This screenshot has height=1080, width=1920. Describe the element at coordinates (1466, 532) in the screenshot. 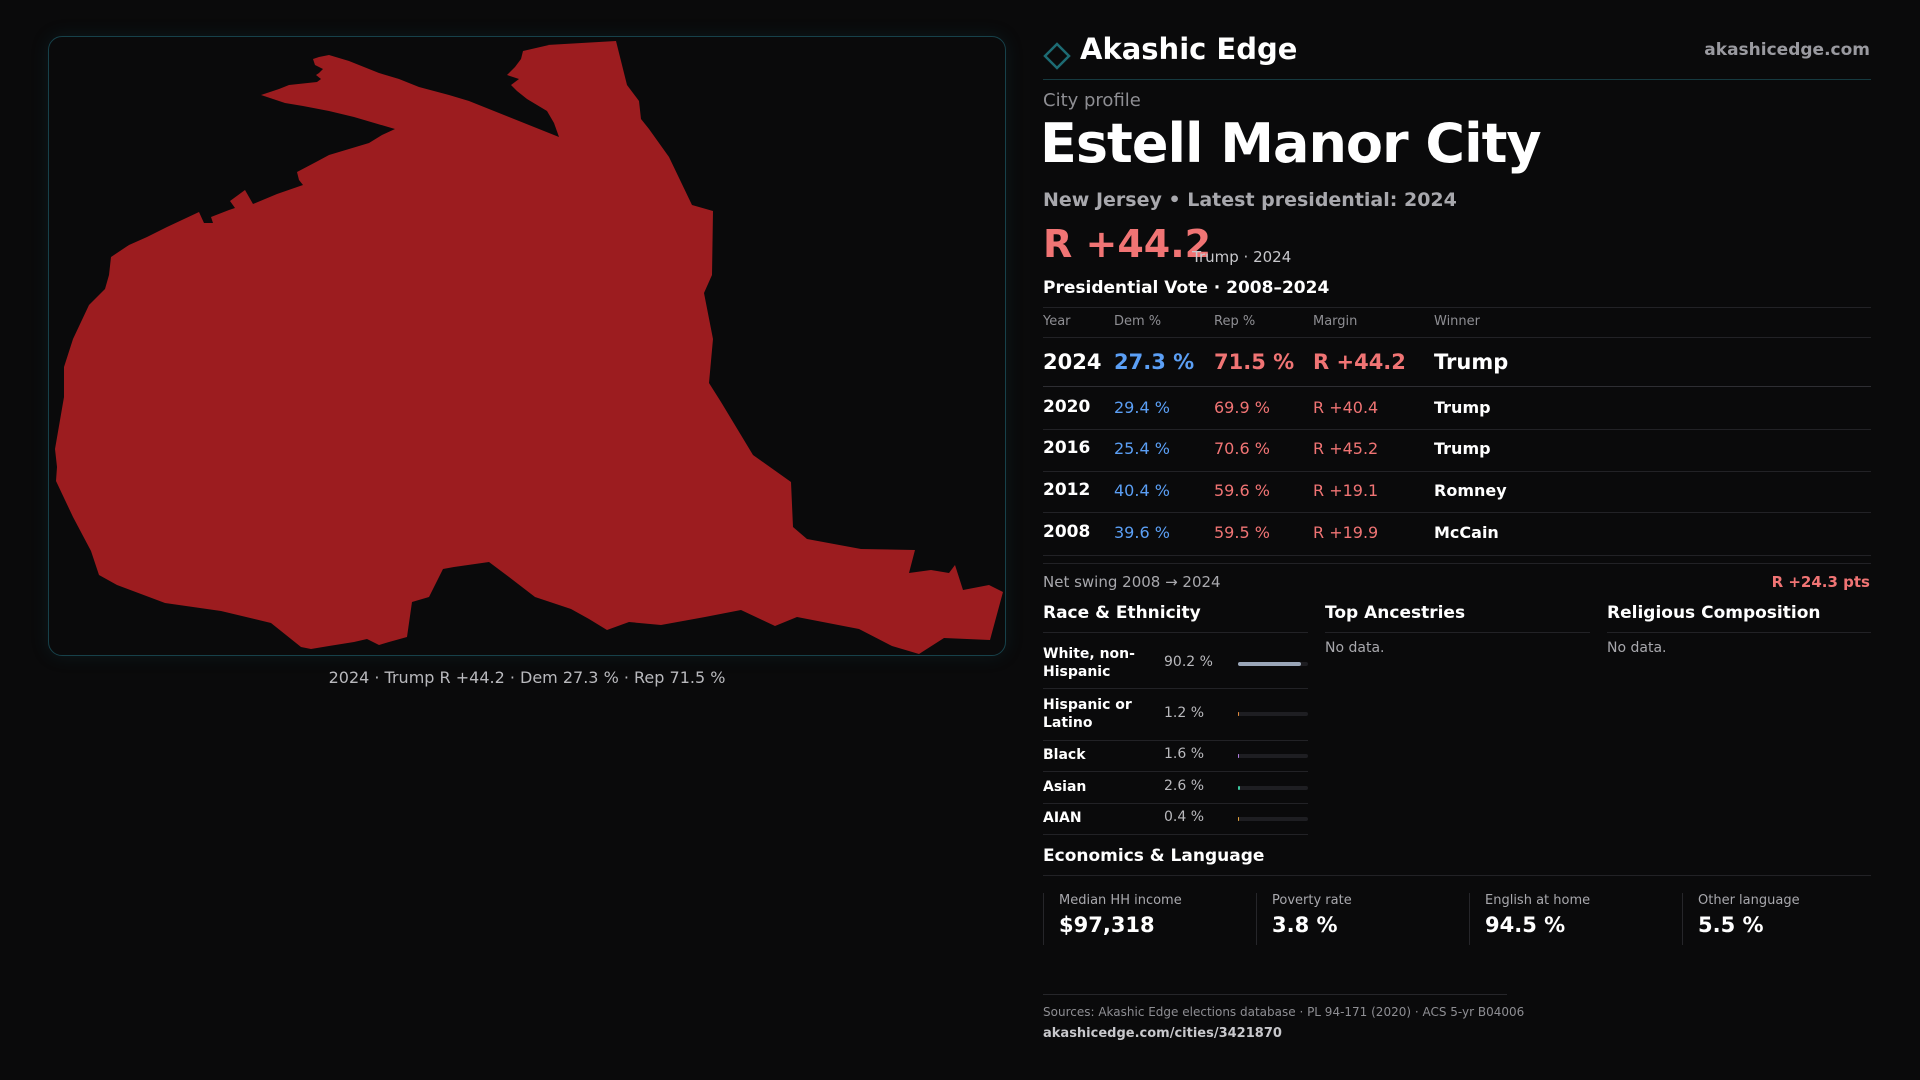

I see `table-row-winner: McCain` at that location.